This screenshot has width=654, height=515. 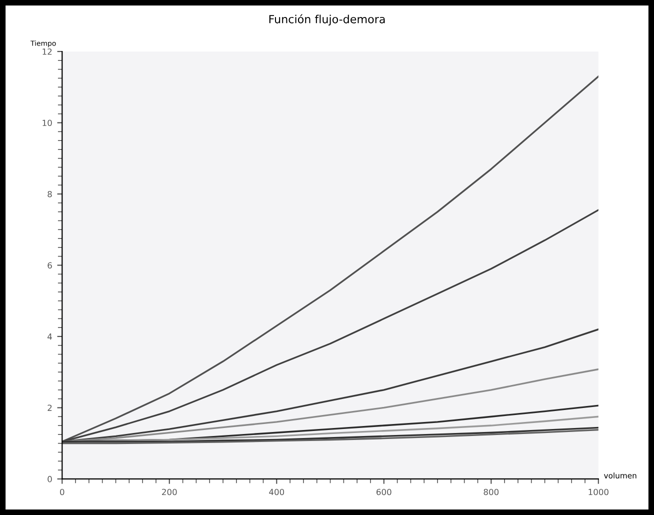 I want to click on x-tick-label: 1000, so click(x=598, y=492).